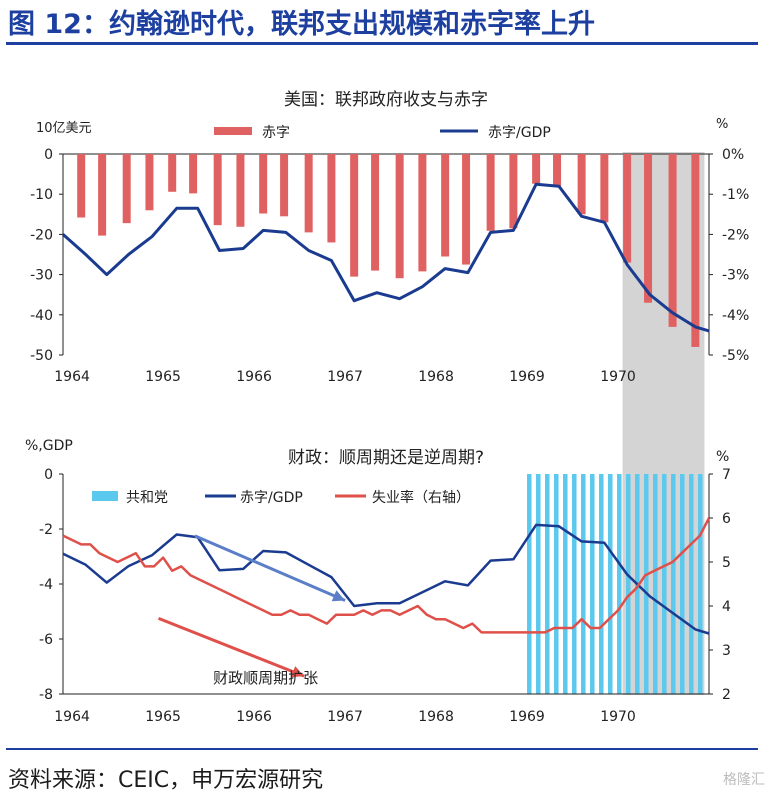 Image resolution: width=773 pixels, height=800 pixels. Describe the element at coordinates (49, 446) in the screenshot. I see `chart2-left-axis-unit: %,GDP` at that location.